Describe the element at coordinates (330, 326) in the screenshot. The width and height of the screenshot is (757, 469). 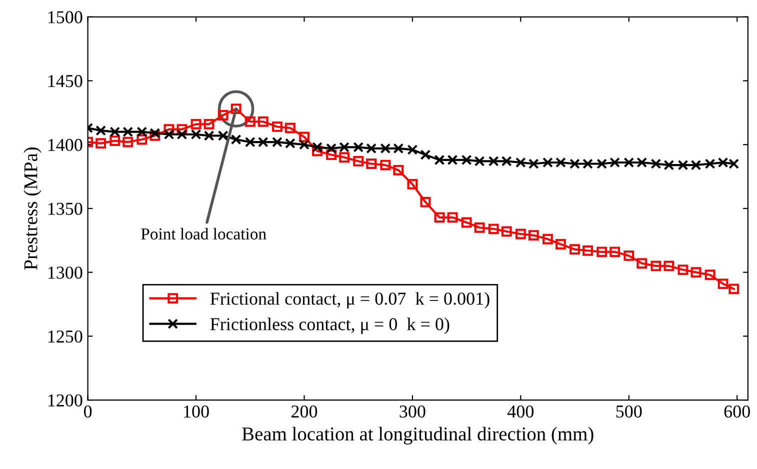
I see `legend-label: Frictionless contact, μ = 0 k = 0)` at that location.